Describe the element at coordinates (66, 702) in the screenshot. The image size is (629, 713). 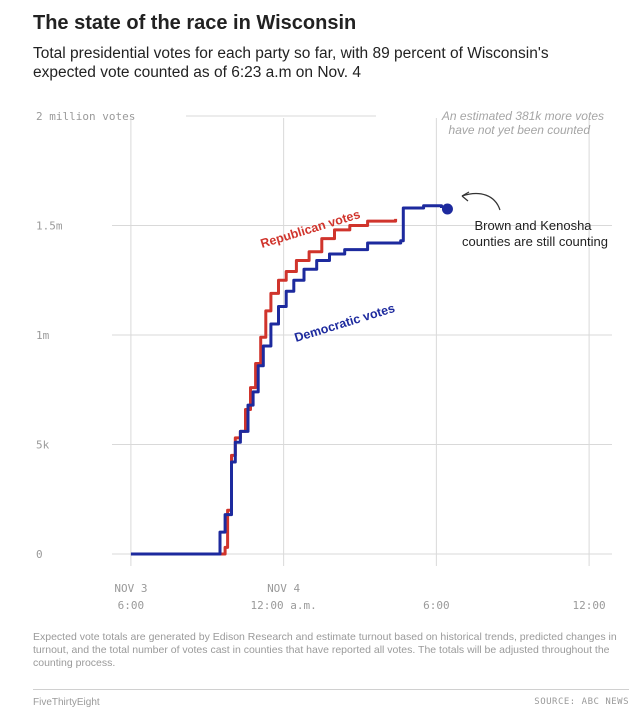
I see `brand-label: FiveThirtyEight` at that location.